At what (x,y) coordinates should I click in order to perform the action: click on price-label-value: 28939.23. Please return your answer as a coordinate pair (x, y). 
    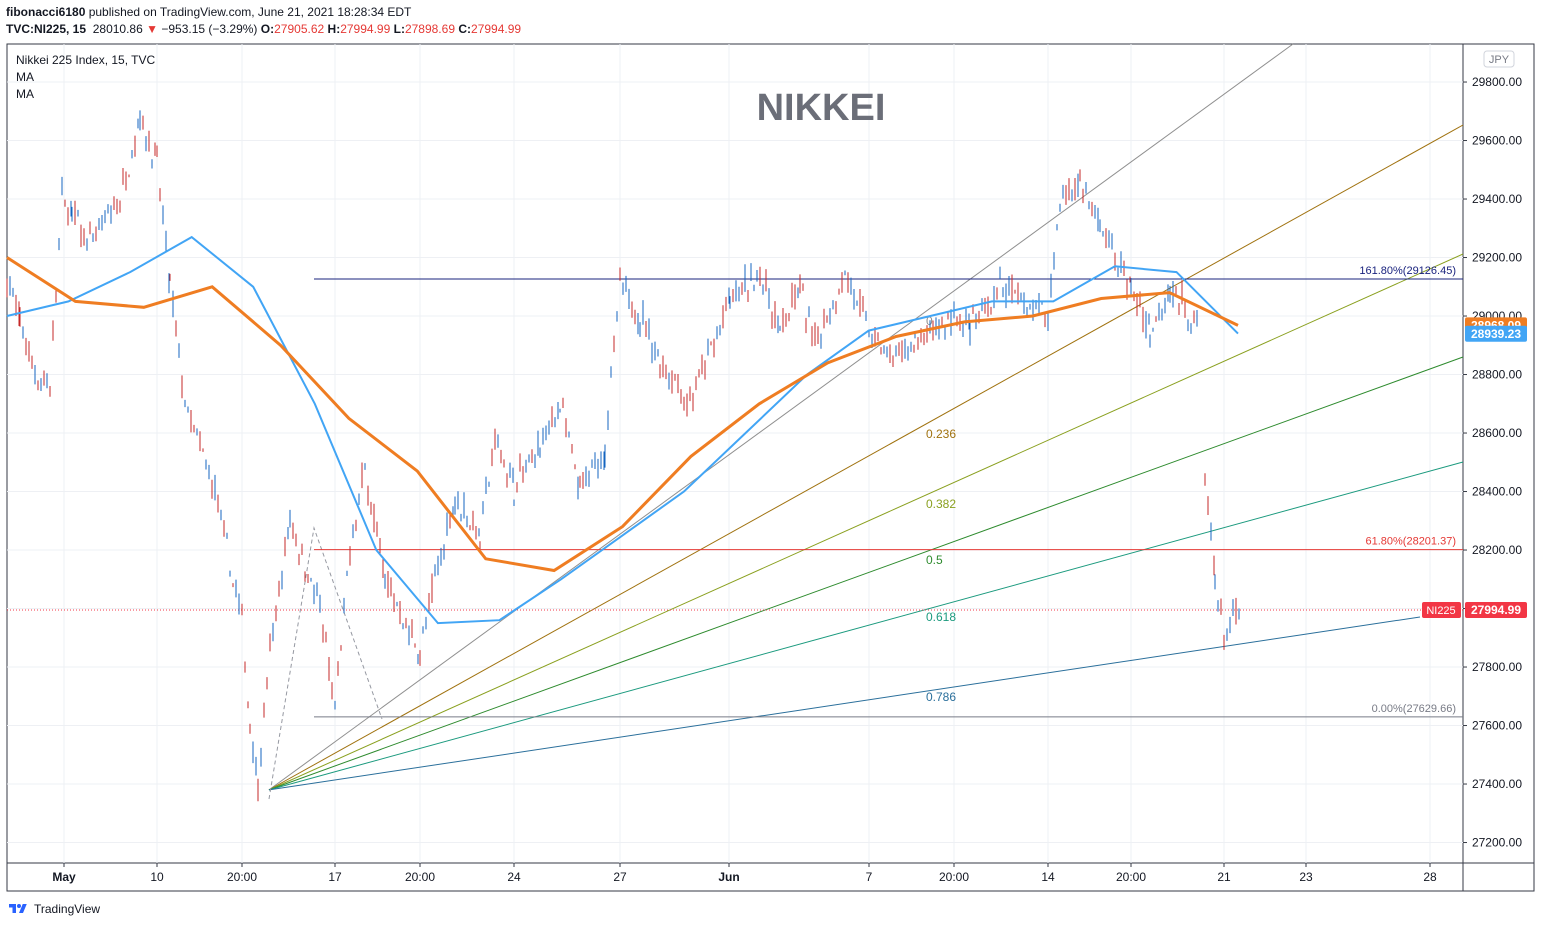
    Looking at the image, I should click on (1496, 334).